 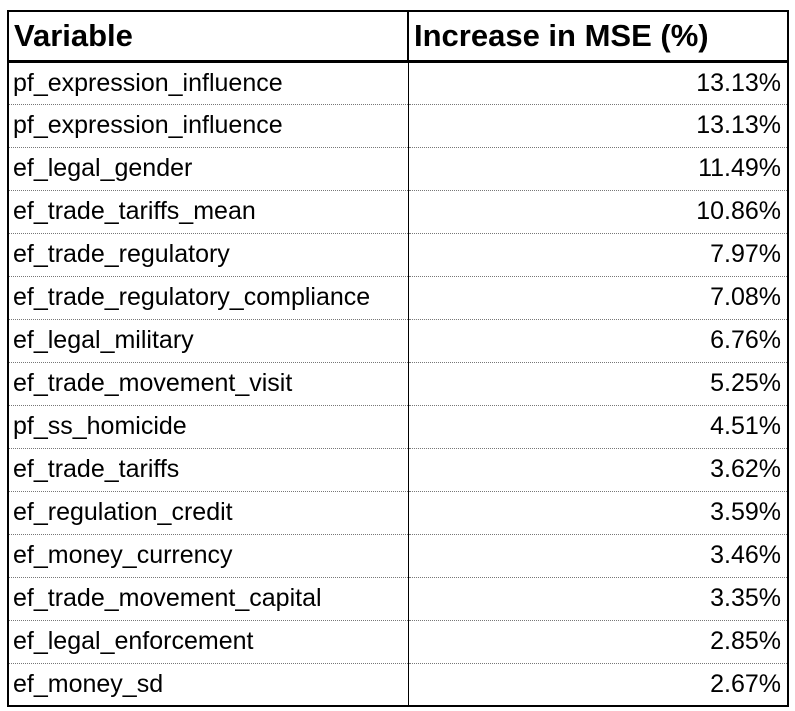 I want to click on increase-mse-cell: 2.85%, so click(x=598, y=642).